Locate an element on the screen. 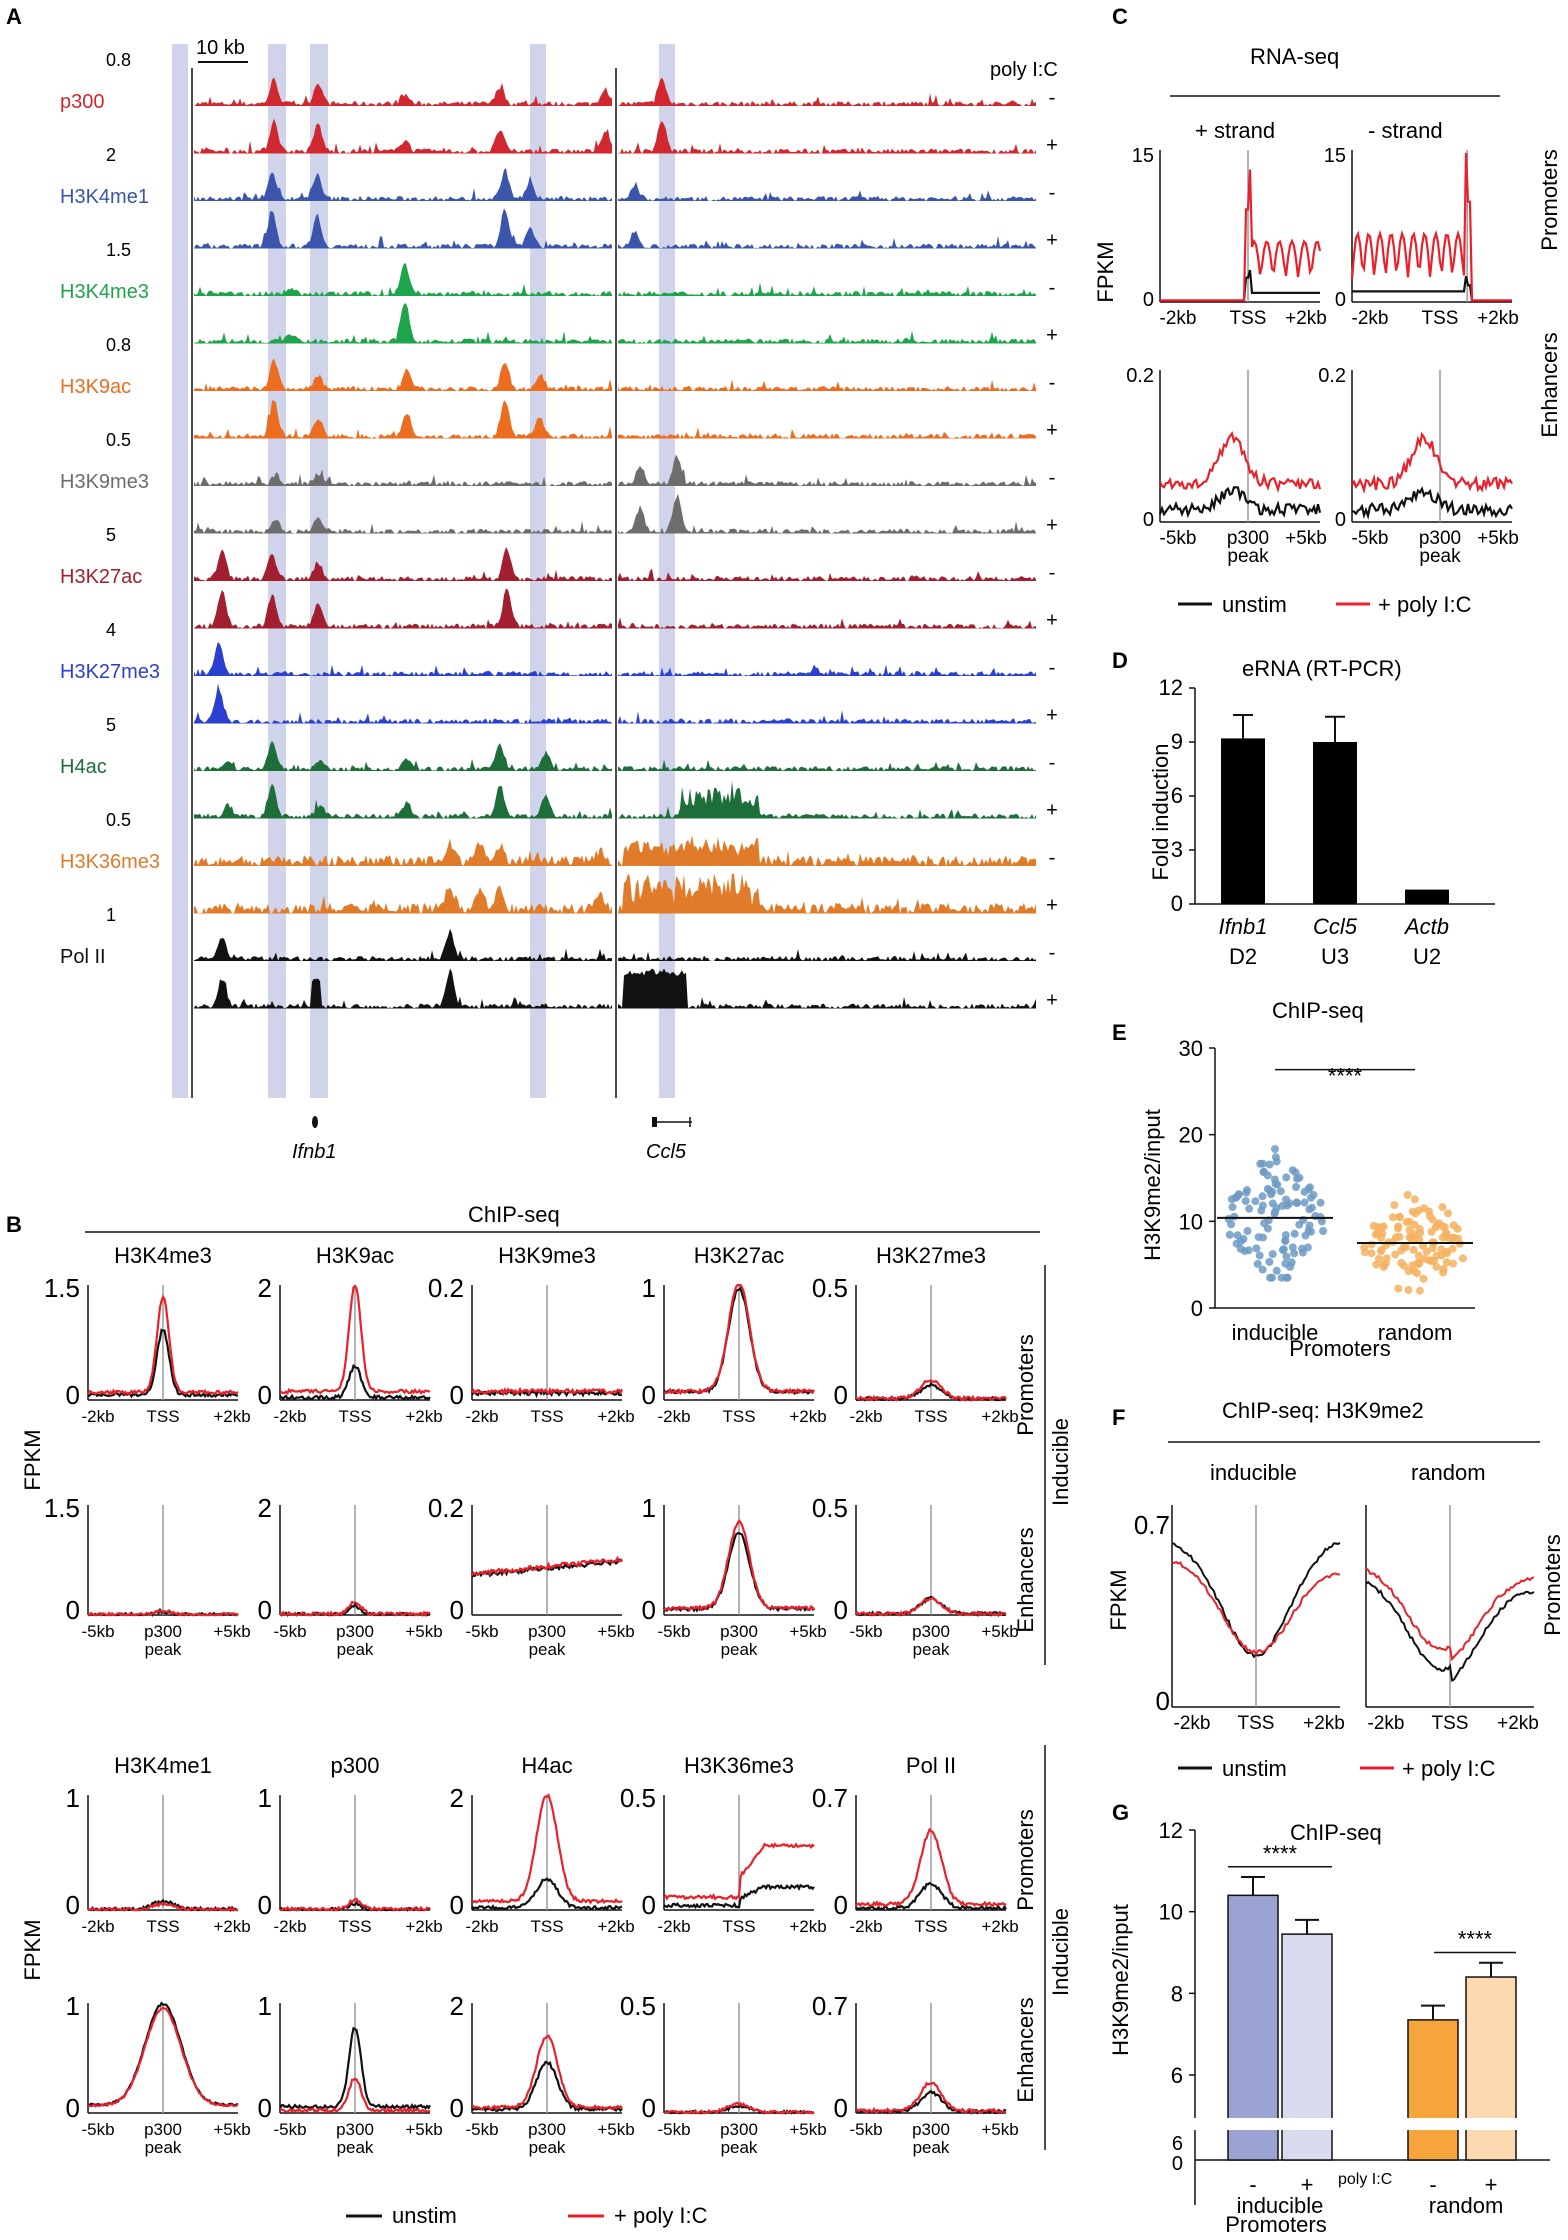  c-ymax: 0.2 is located at coordinates (1332, 376).